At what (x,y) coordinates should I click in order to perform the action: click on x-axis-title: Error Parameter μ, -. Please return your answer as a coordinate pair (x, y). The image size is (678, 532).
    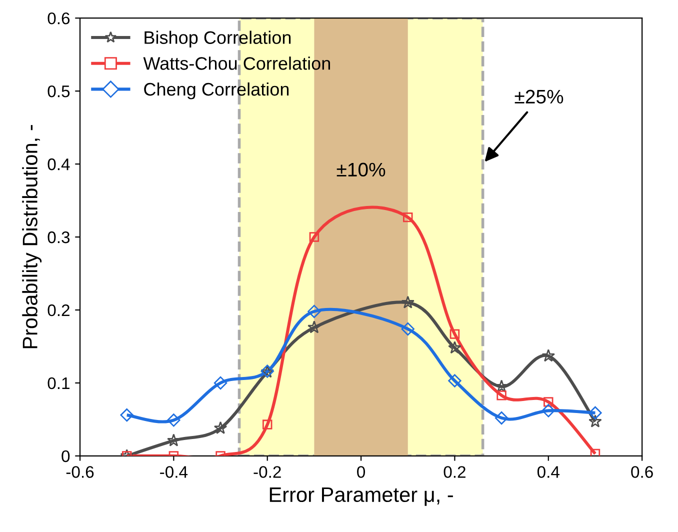
    Looking at the image, I should click on (361, 497).